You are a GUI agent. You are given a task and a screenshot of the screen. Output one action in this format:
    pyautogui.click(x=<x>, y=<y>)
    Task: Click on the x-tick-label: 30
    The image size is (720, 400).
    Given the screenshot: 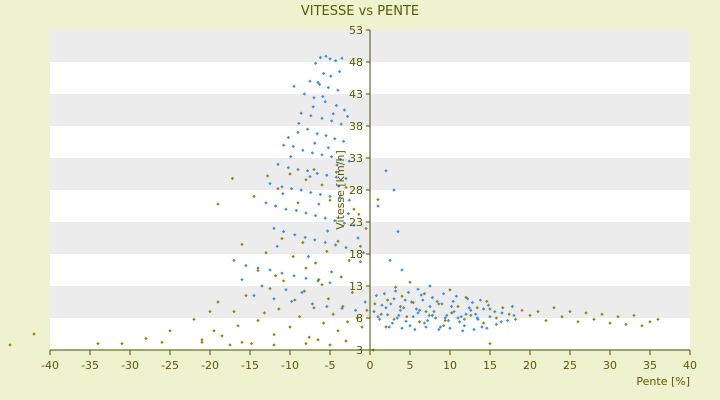 What is the action you would take?
    pyautogui.click(x=610, y=365)
    